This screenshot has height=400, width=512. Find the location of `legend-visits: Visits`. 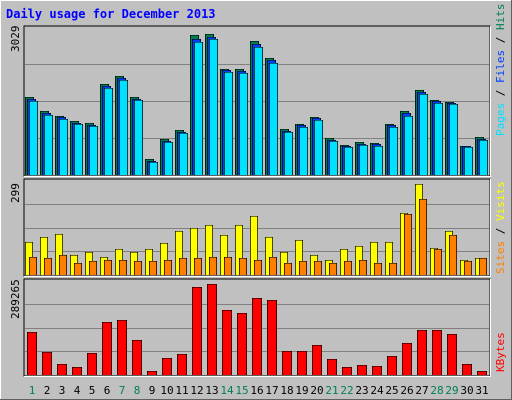

legend-visits: Visits is located at coordinates (500, 201).